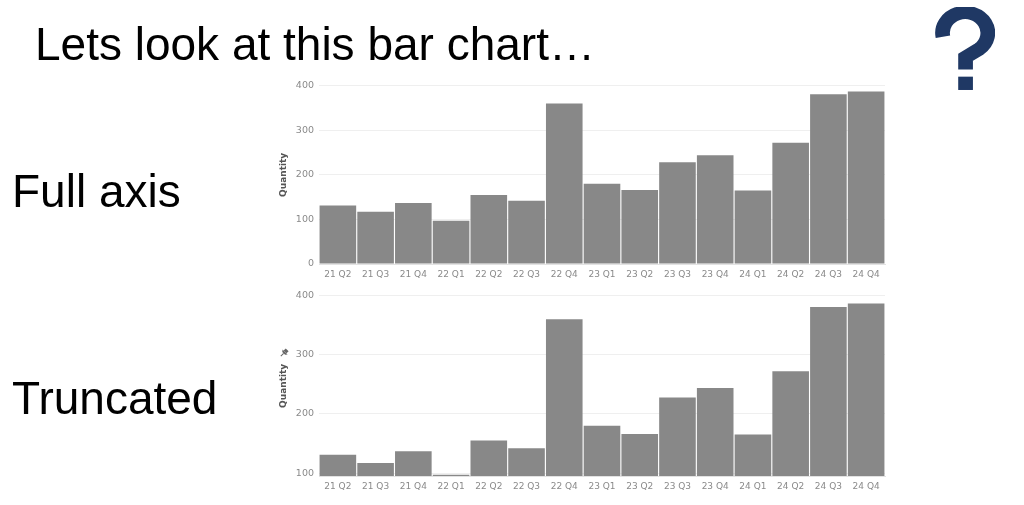 The image size is (1024, 505). What do you see at coordinates (115, 398) in the screenshot?
I see `text: Truncated` at bounding box center [115, 398].